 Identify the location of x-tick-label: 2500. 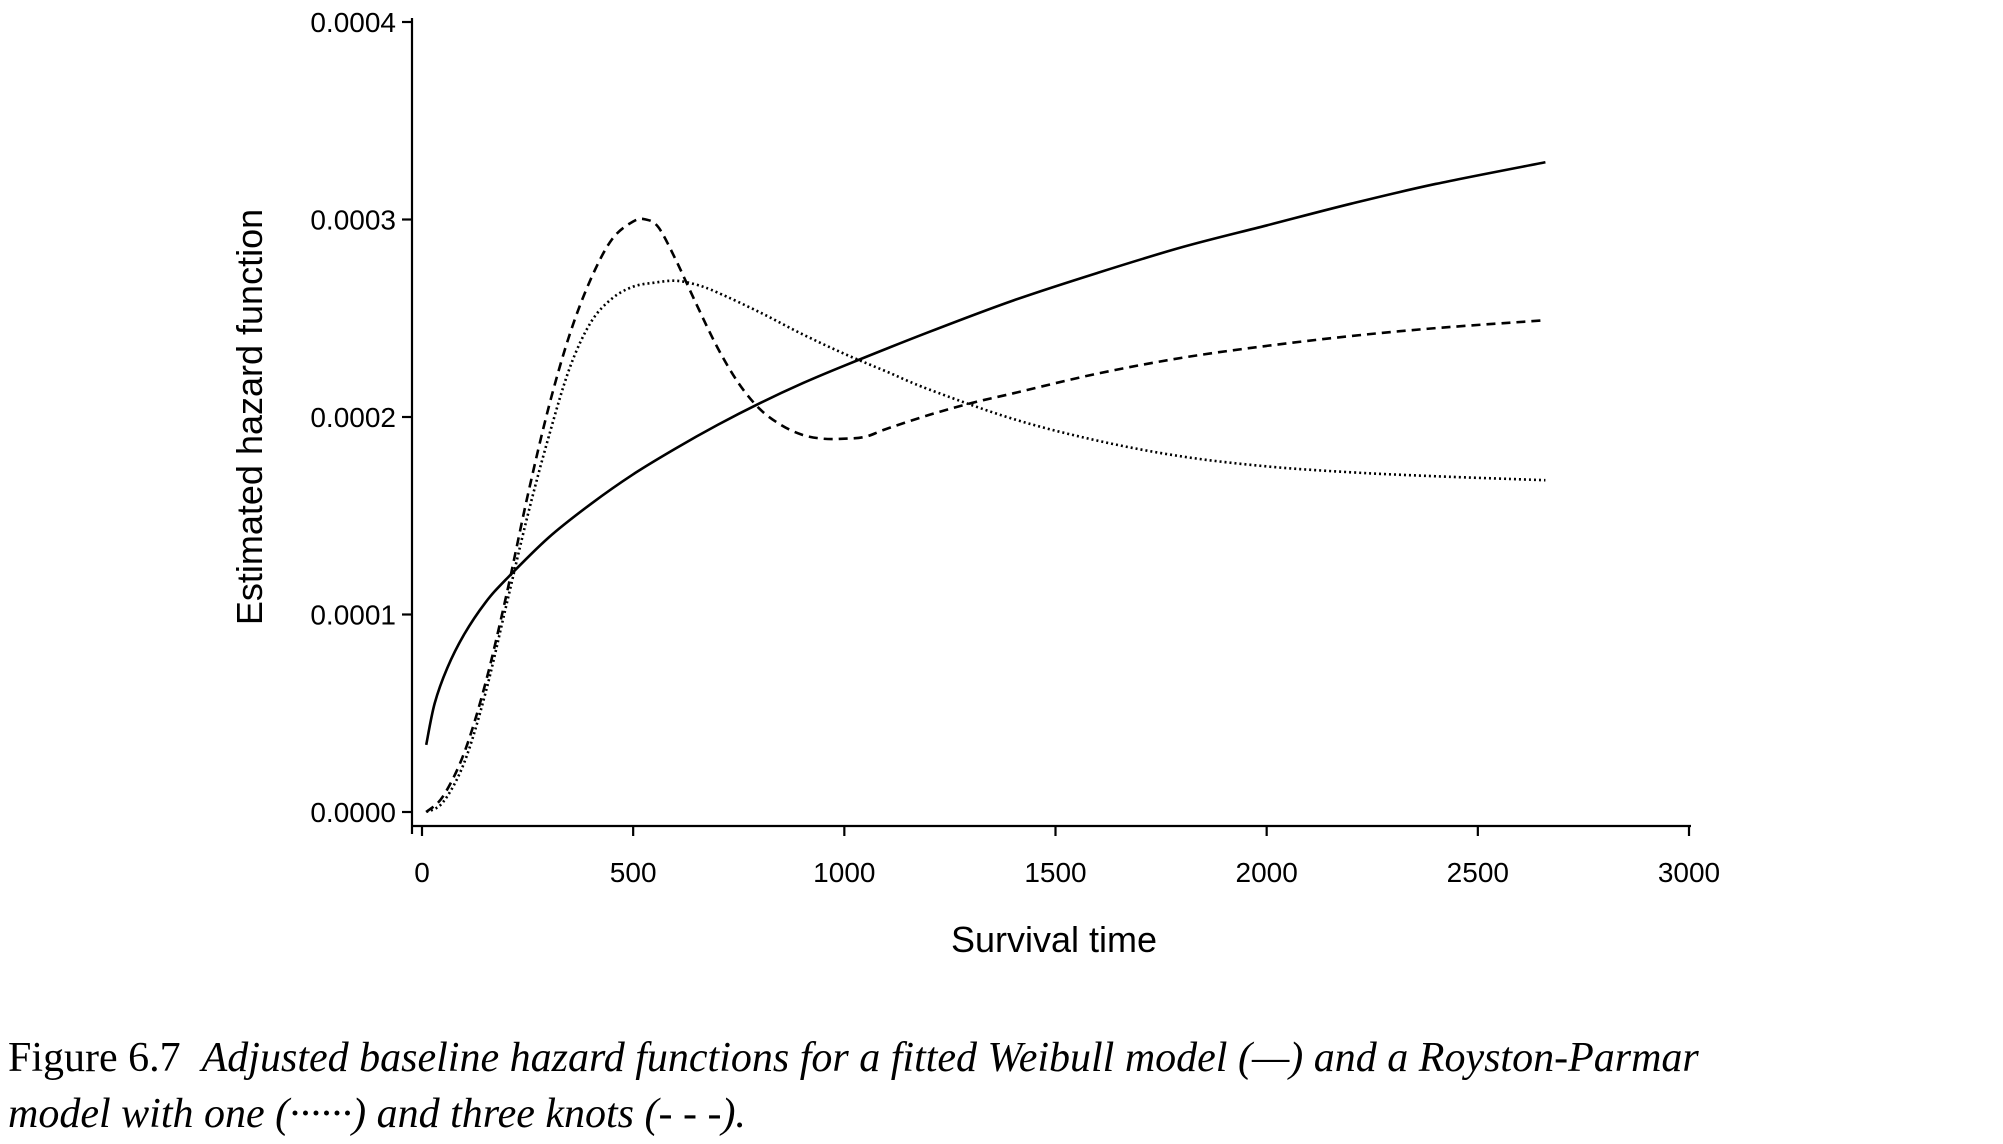
(1478, 872).